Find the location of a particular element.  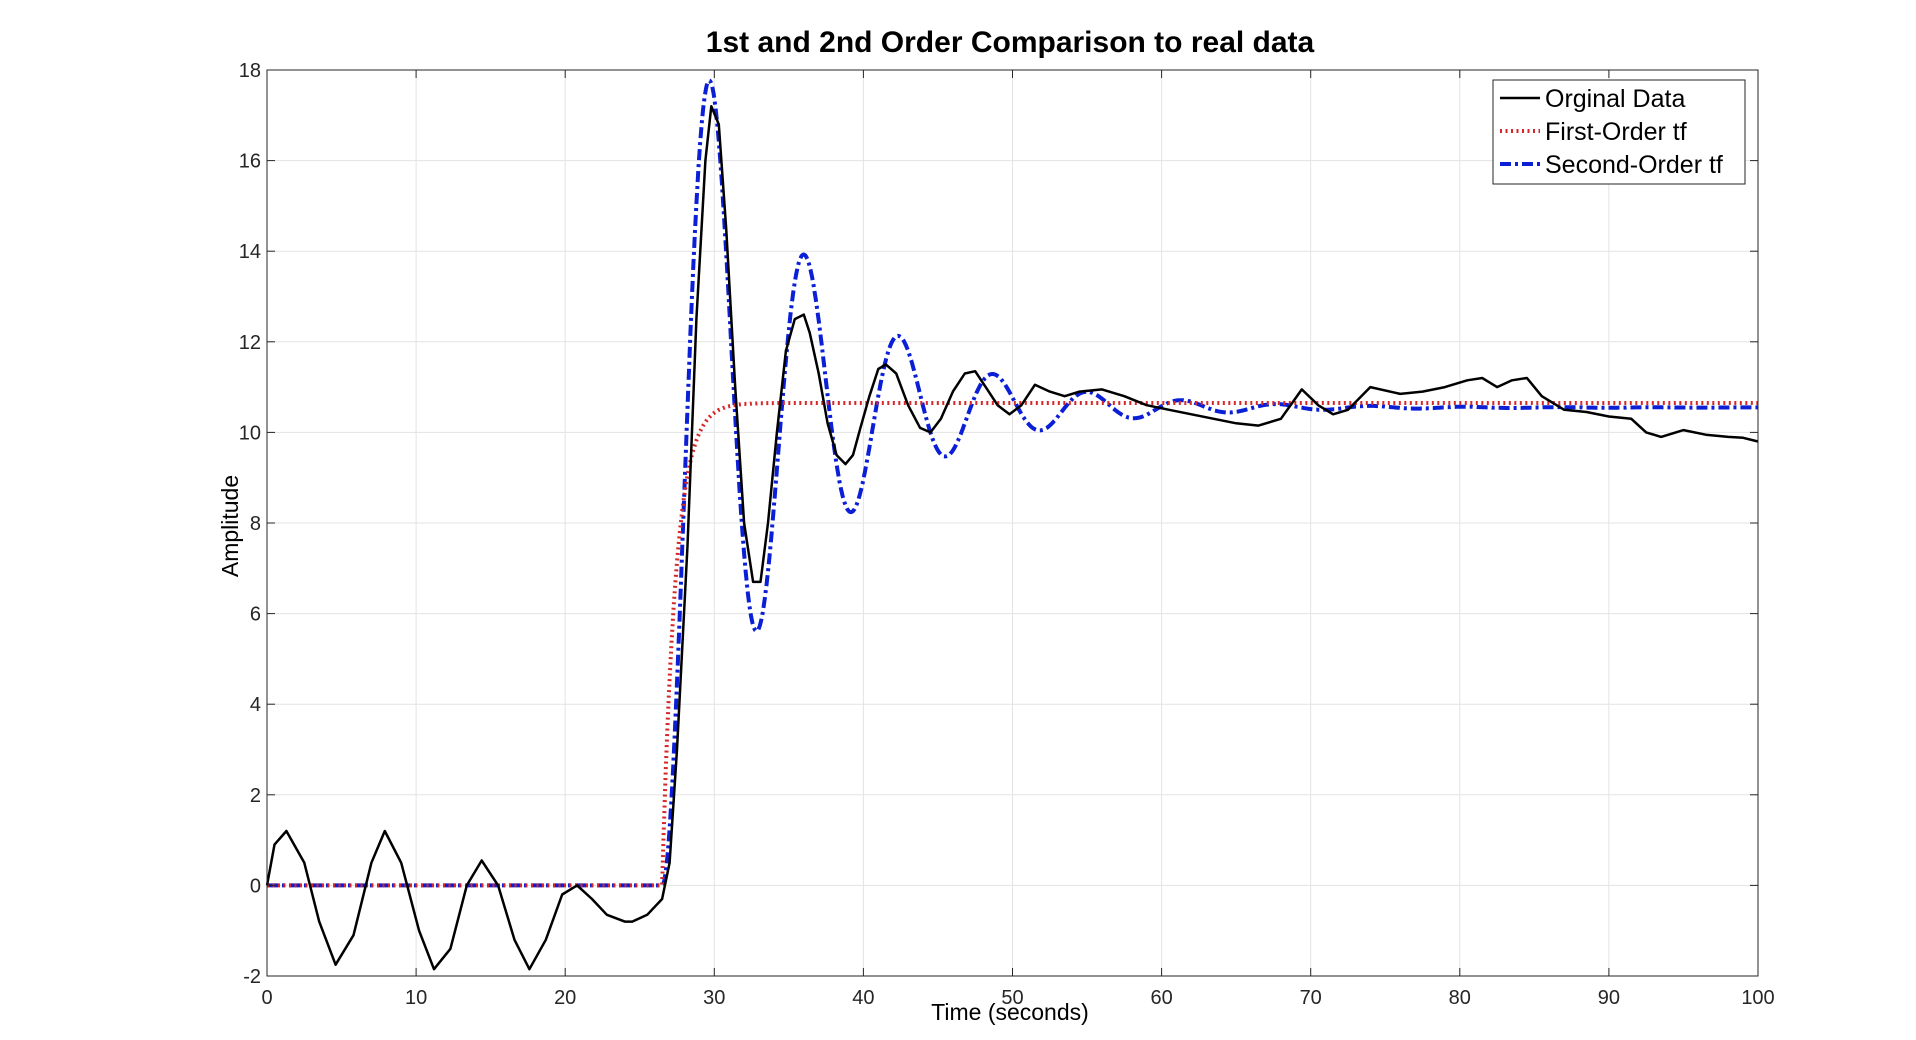

y-tick-label: 10 is located at coordinates (250, 433).